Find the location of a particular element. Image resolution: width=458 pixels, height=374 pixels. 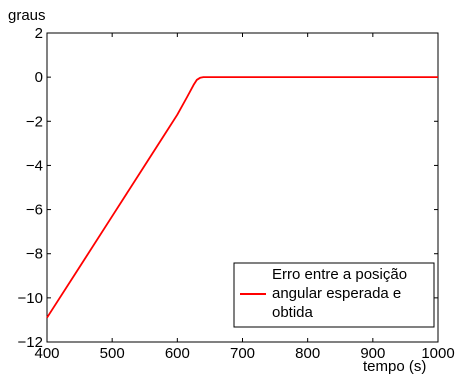

y-tick-label: −8 is located at coordinates (34, 254).